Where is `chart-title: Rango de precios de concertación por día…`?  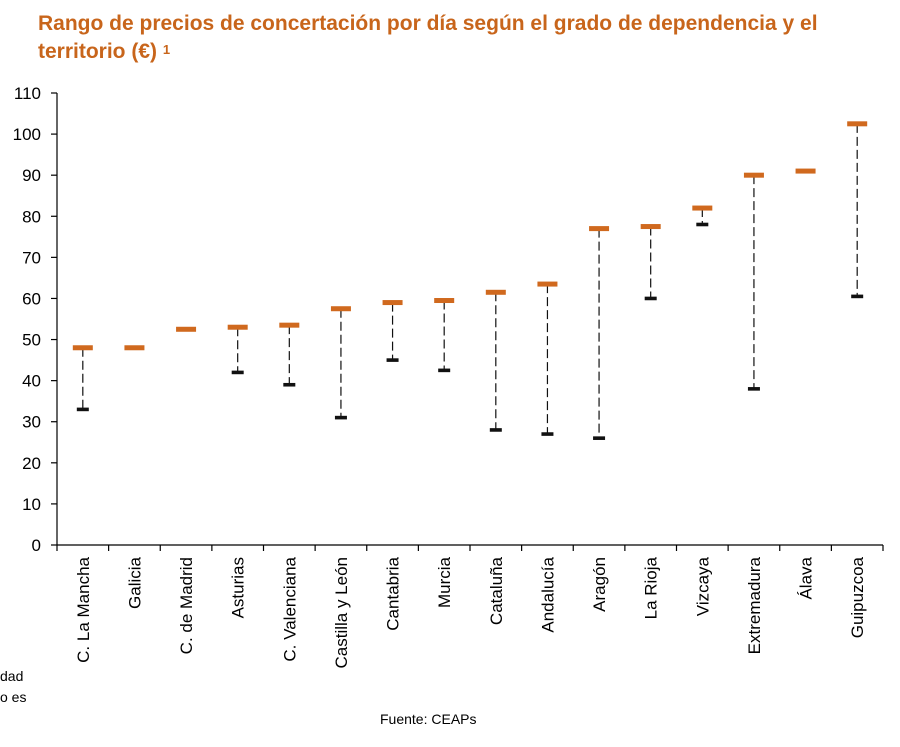
chart-title: Rango de precios de concertación por día… is located at coordinates (458, 38).